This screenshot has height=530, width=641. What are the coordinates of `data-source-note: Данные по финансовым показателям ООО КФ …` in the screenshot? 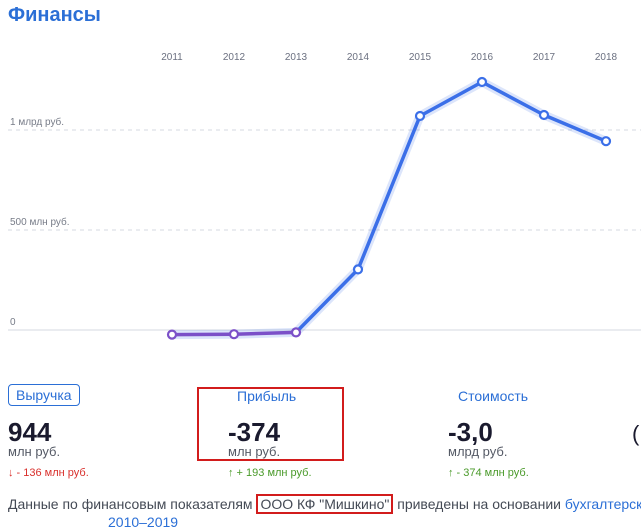 It's located at (324, 504).